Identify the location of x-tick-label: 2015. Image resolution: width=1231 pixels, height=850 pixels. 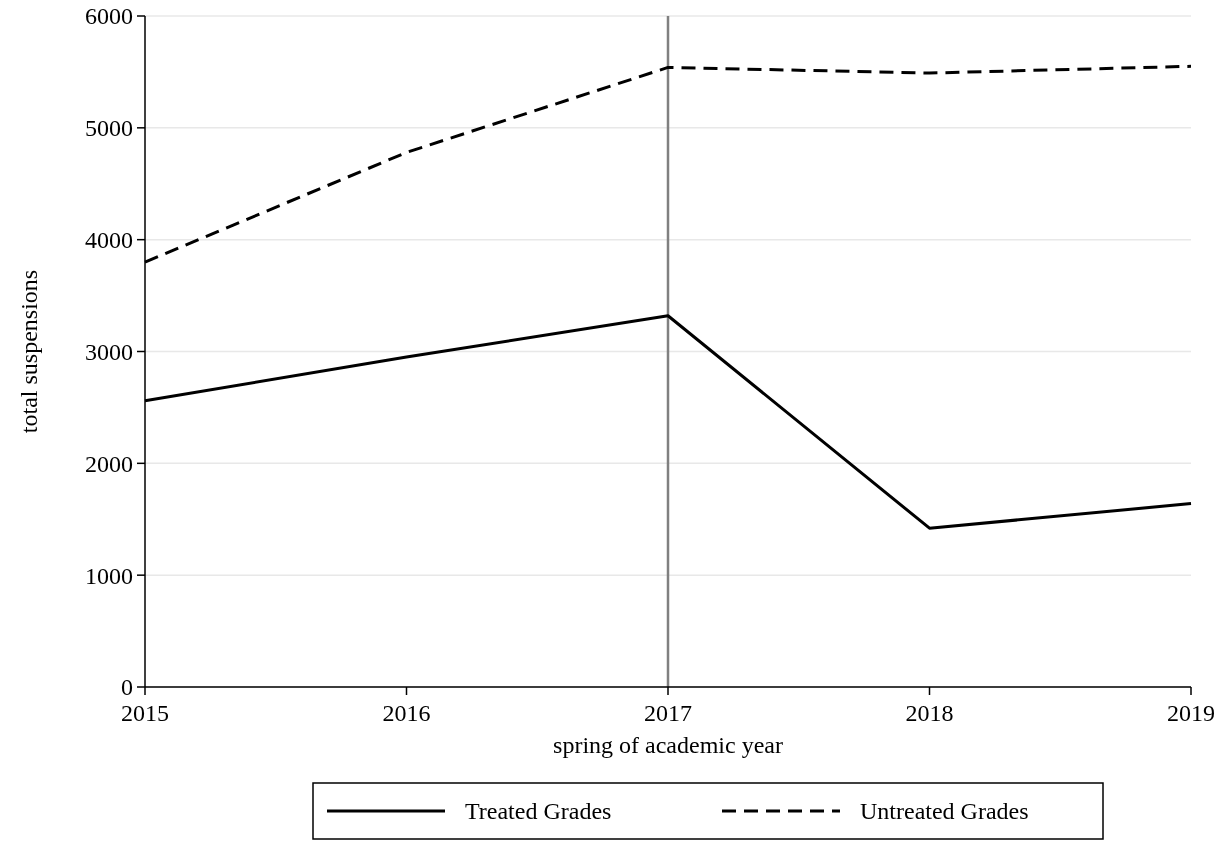
(145, 713).